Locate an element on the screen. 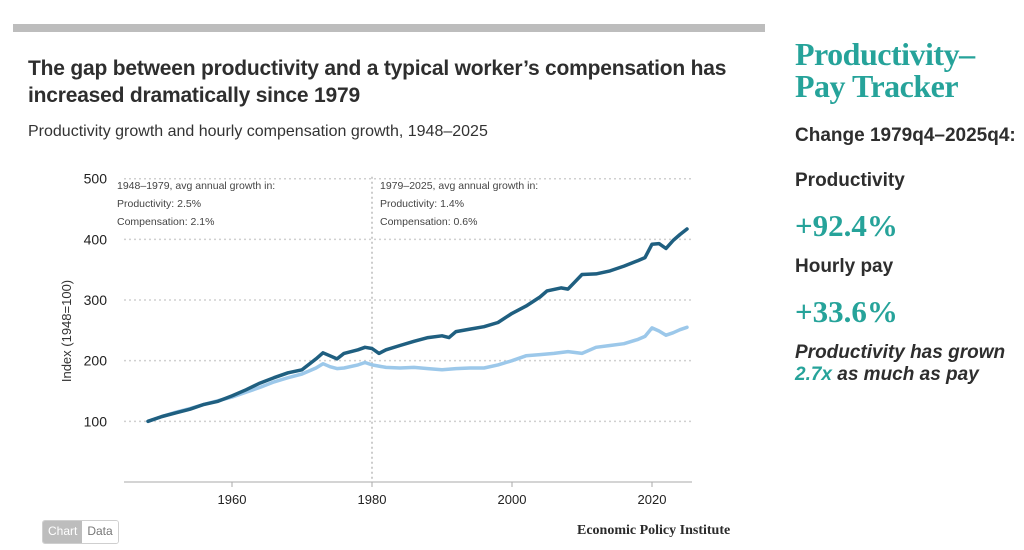  data-tab: Data is located at coordinates (100, 532).